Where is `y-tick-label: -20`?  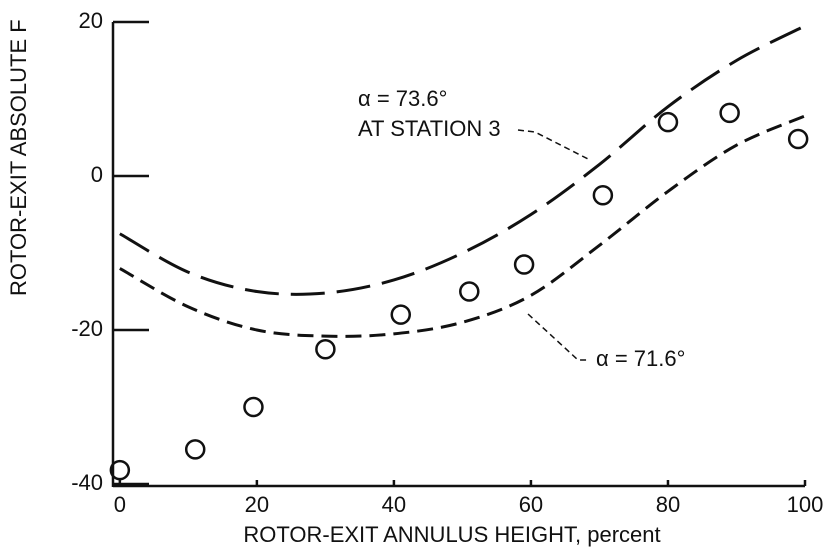 y-tick-label: -20 is located at coordinates (87, 328).